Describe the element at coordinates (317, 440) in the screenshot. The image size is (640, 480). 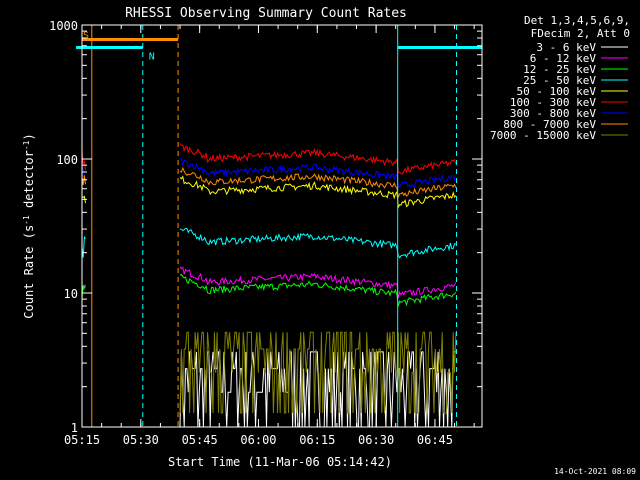
I see `x-tick-label: 06:15` at that location.